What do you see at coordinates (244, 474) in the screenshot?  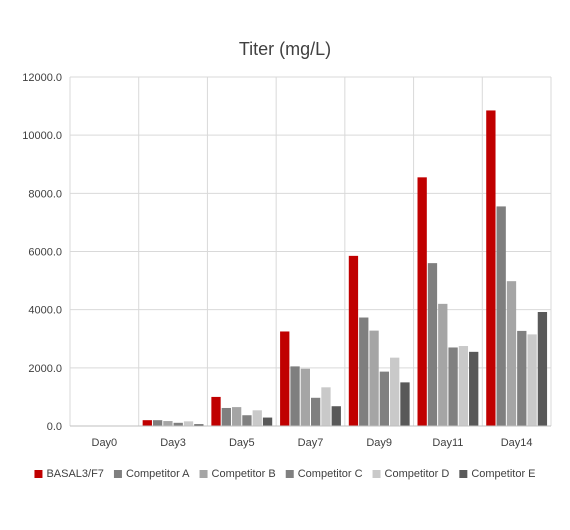 I see `legend-label: Competitor B` at bounding box center [244, 474].